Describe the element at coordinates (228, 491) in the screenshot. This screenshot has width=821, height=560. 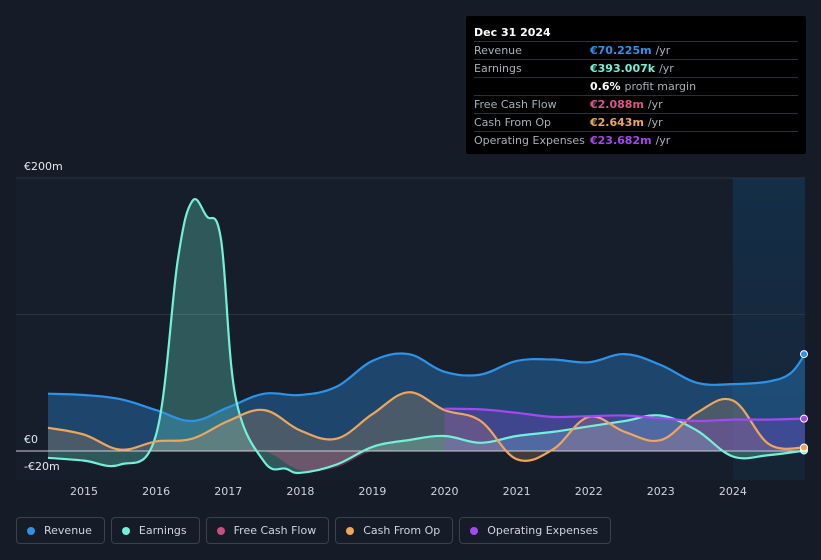
I see `x-tick-label: 2017` at that location.